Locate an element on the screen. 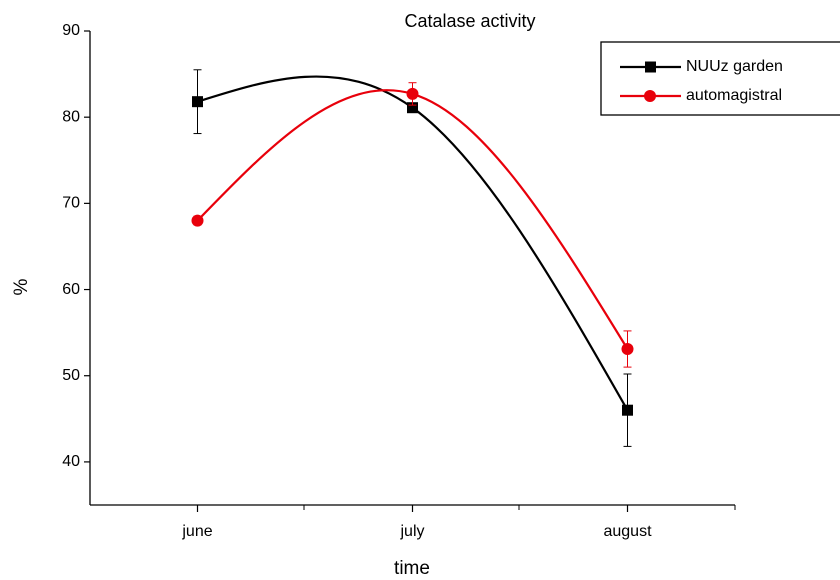  x-tick-label: june is located at coordinates (196, 531).